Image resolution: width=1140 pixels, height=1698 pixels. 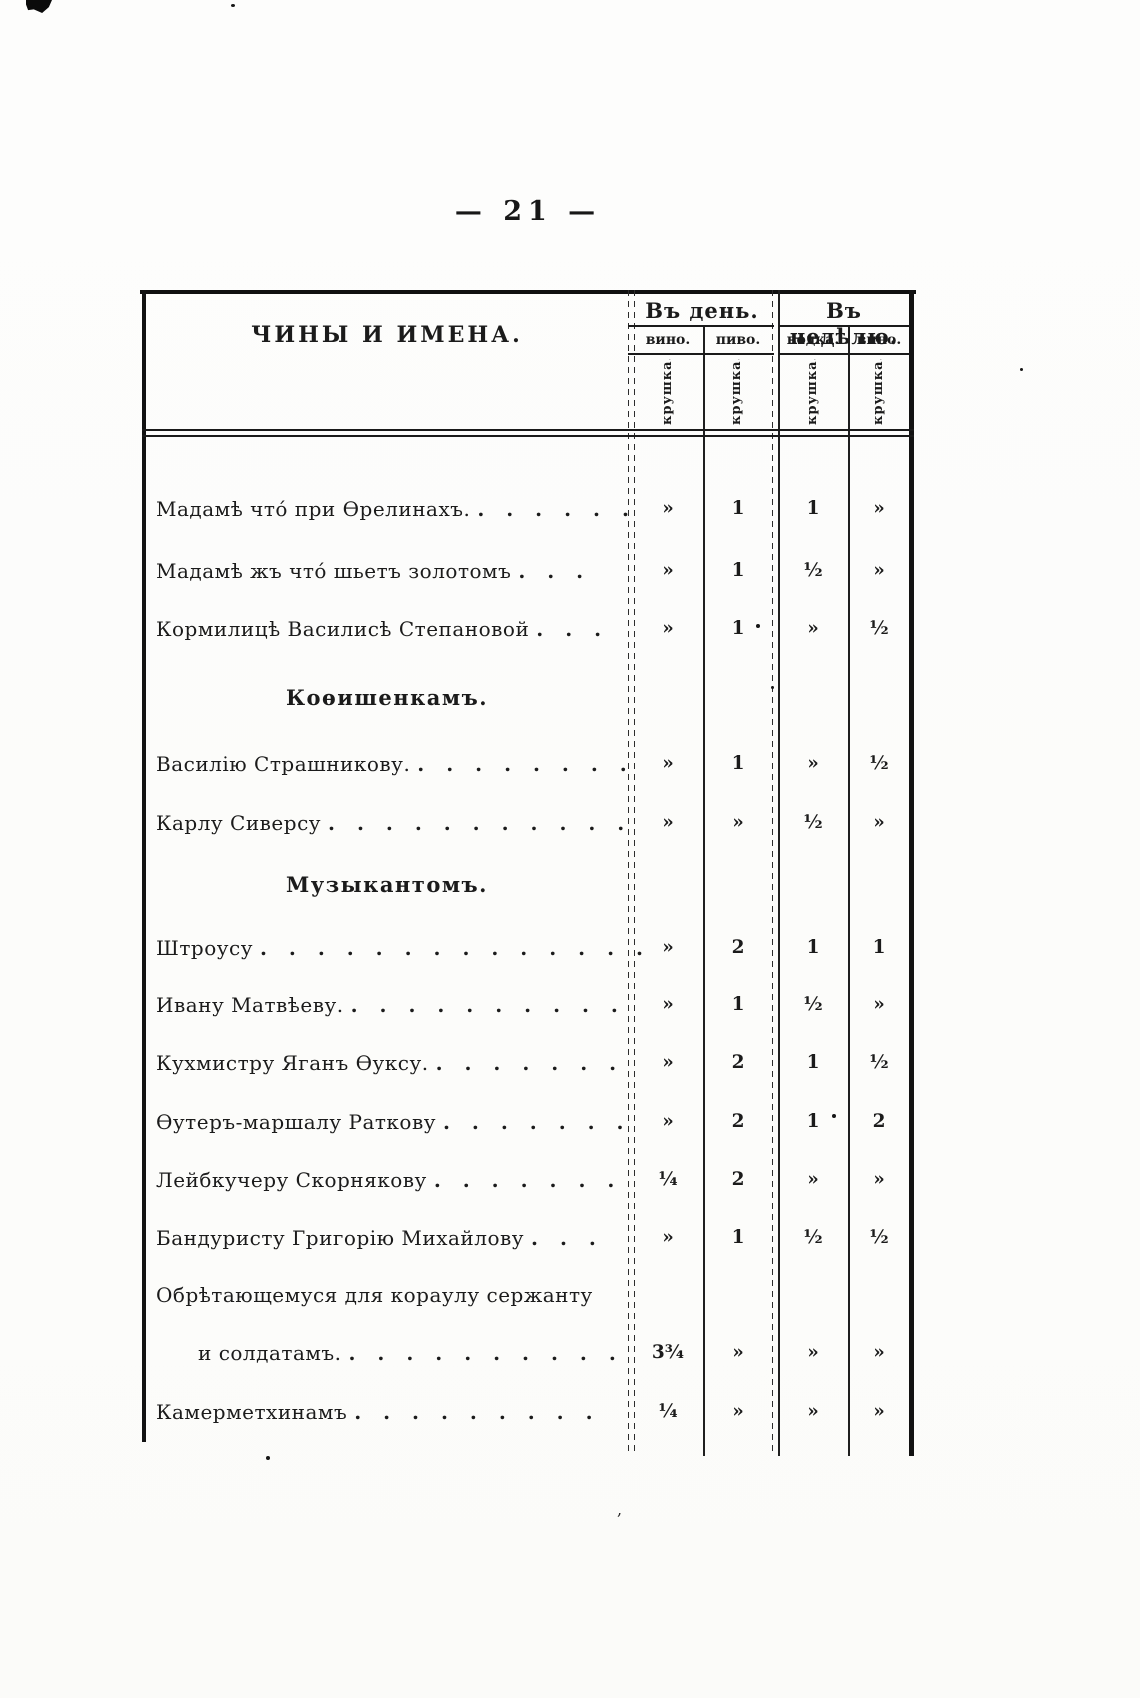 I want to click on row-label: Ѳутеръ-маршалу Раткову . . . . . . ., so click(x=392, y=1122).